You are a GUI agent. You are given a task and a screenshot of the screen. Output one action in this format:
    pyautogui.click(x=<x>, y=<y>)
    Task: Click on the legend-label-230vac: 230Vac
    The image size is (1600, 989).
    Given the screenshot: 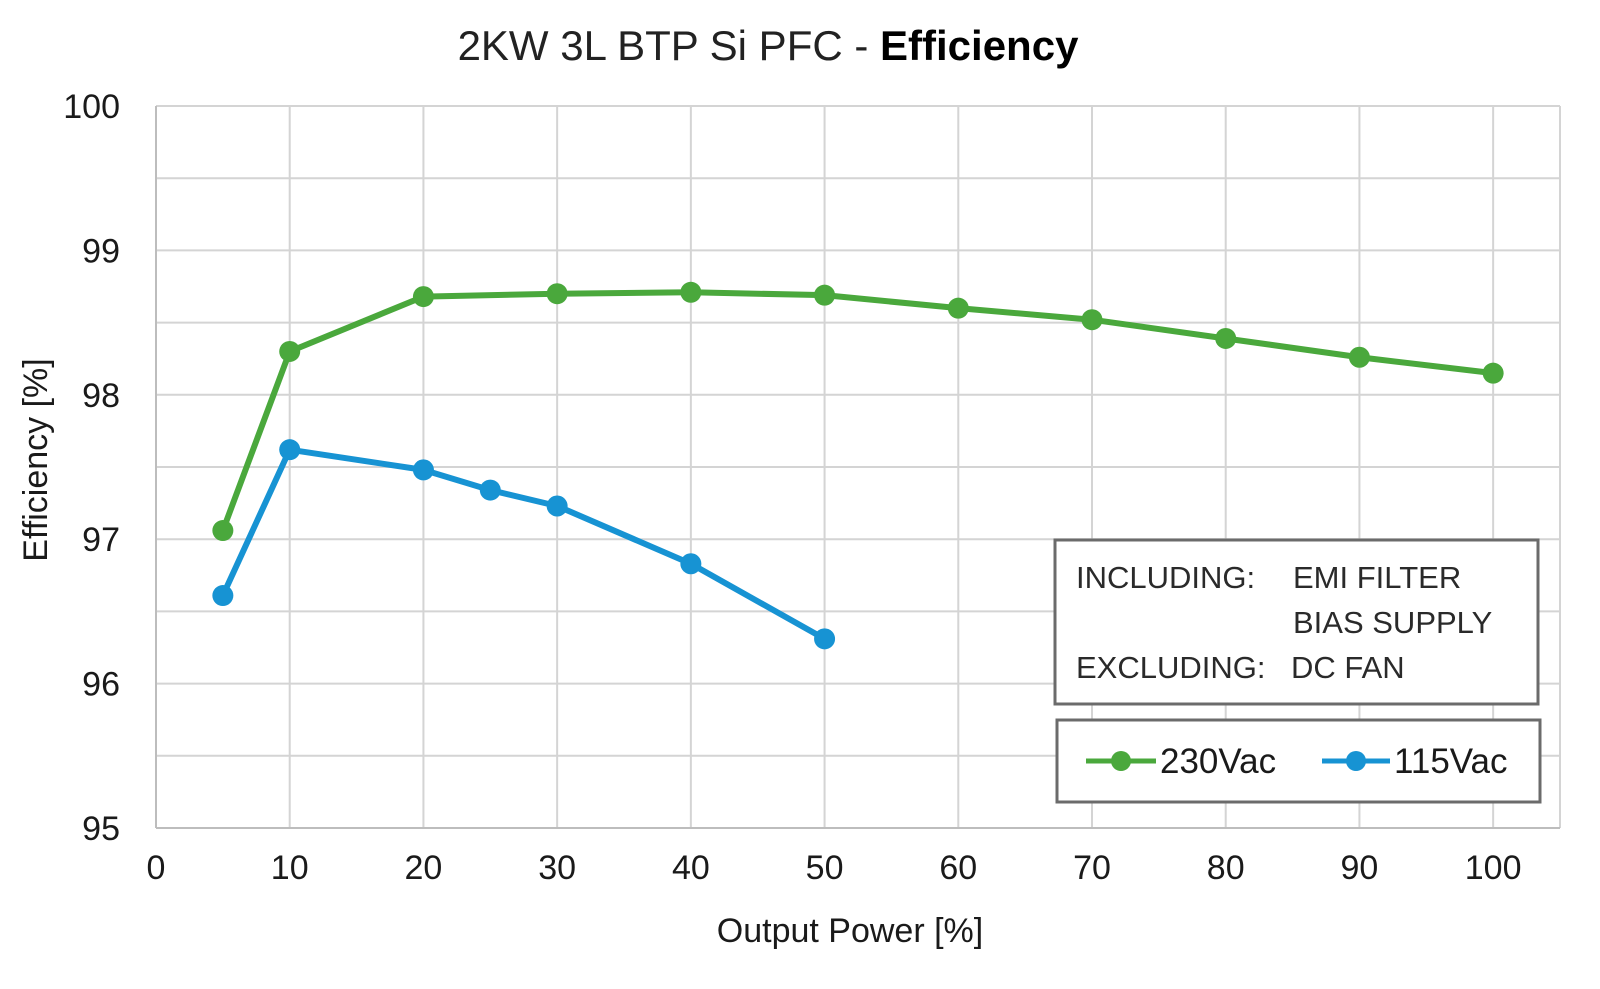 What is the action you would take?
    pyautogui.click(x=1218, y=761)
    